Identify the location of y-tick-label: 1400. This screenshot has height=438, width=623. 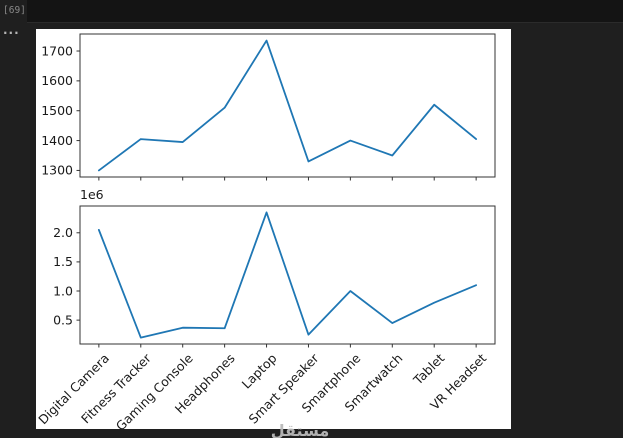
(57, 140).